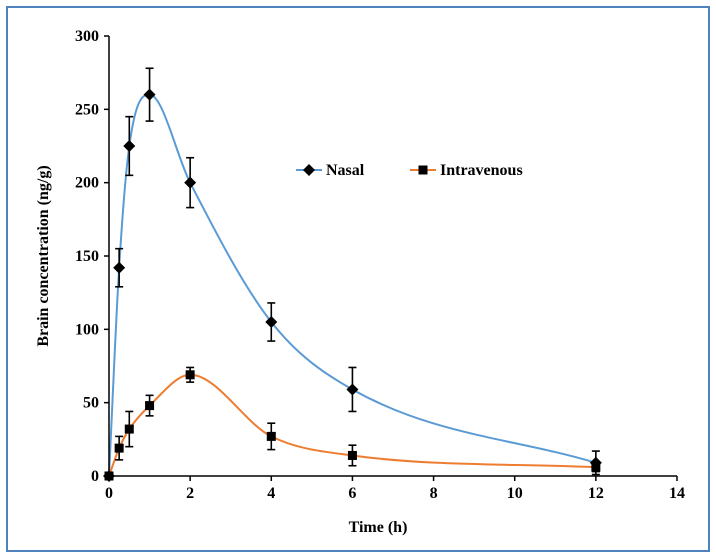 The width and height of the screenshot is (716, 558). I want to click on intravenous-legend-label: Intravenous, so click(481, 170).